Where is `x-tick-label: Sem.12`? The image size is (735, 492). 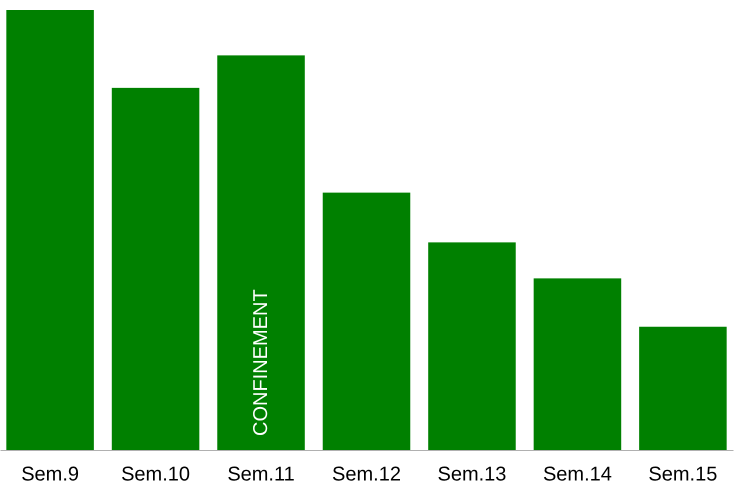 x-tick-label: Sem.12 is located at coordinates (366, 475).